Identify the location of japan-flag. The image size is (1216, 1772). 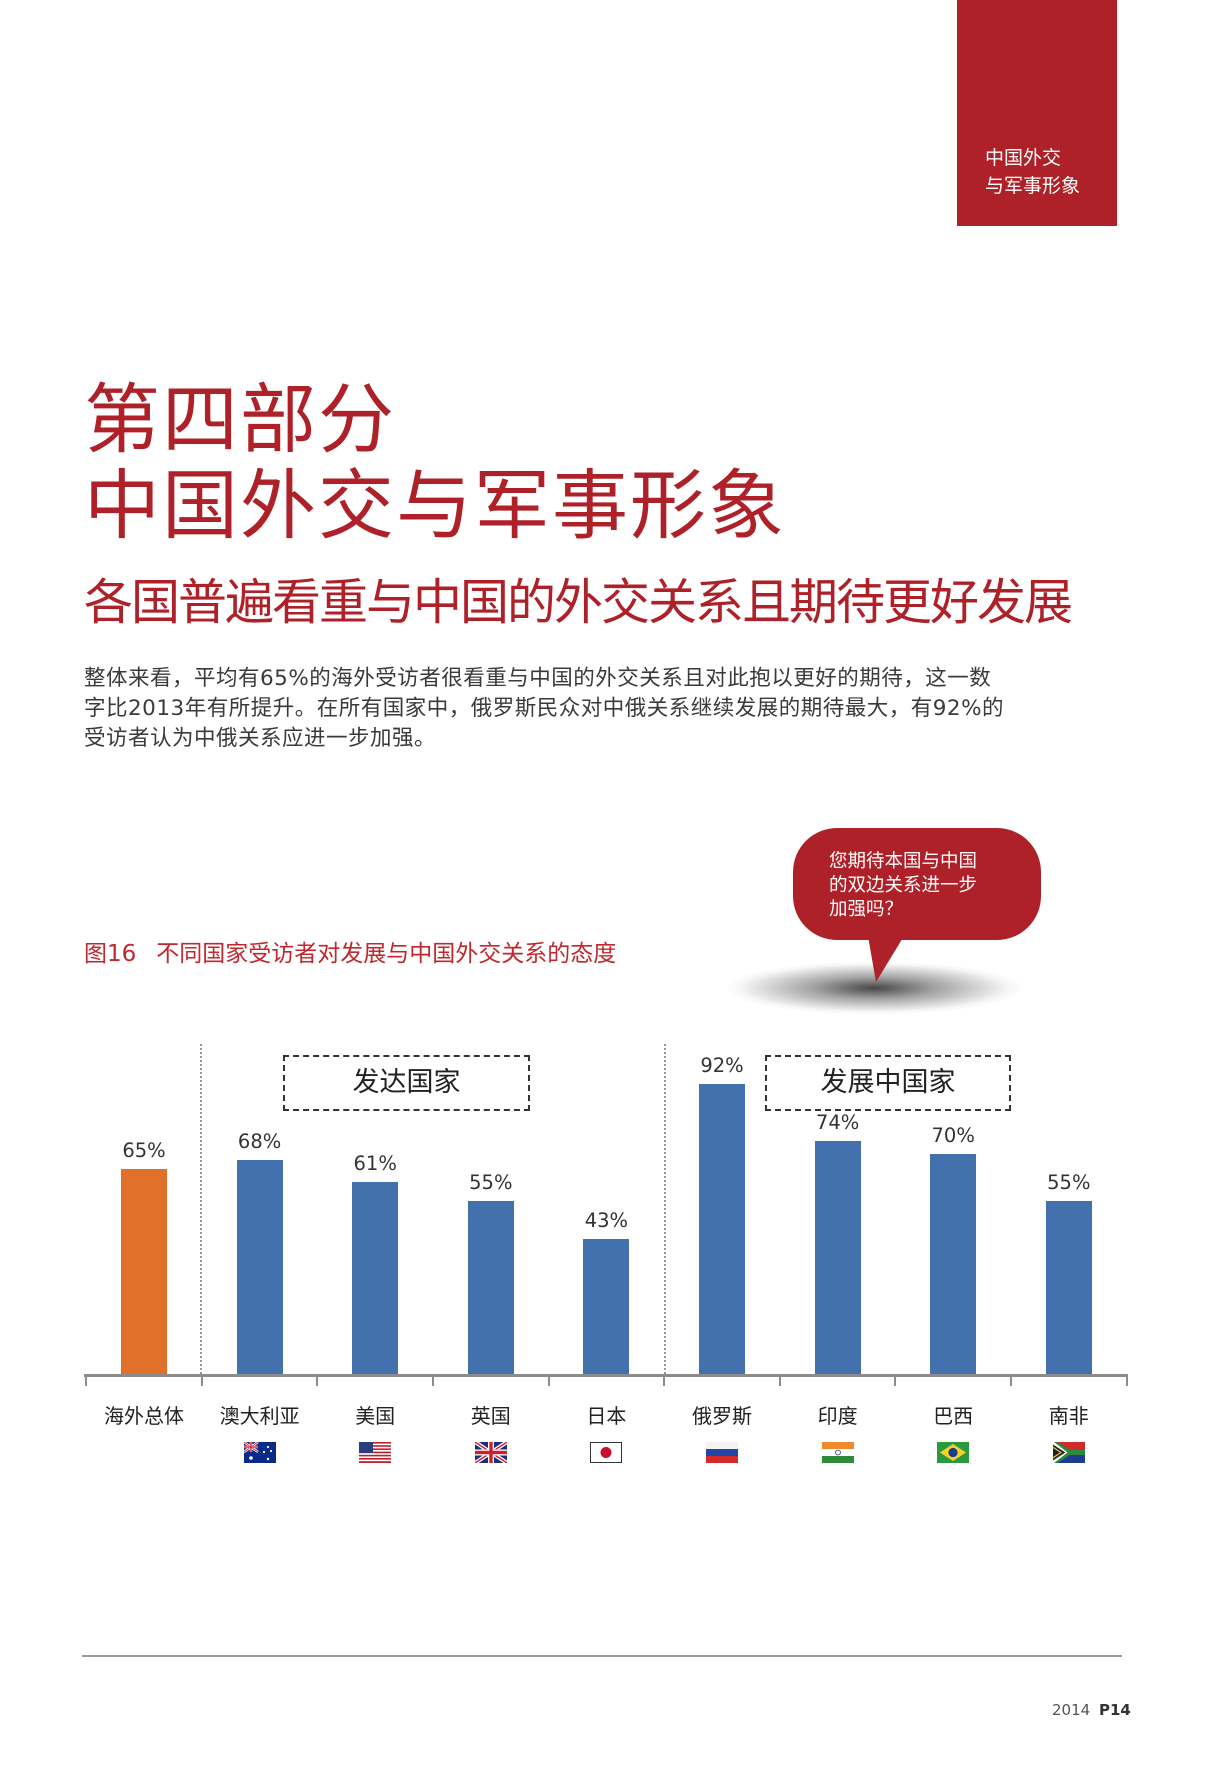
(606, 1452).